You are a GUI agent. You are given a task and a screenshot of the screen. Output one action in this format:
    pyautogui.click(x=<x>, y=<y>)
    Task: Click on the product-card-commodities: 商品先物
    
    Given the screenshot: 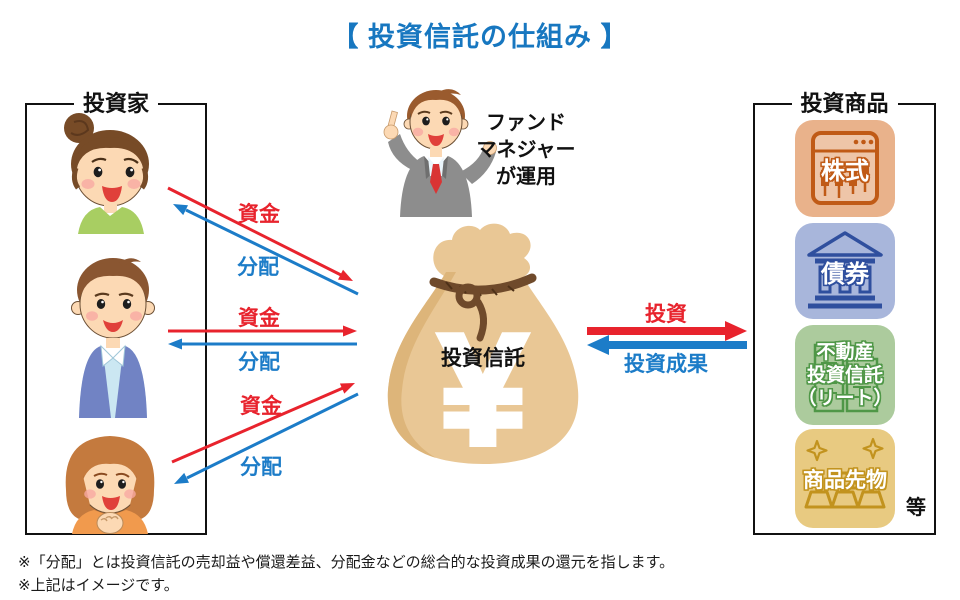 What is the action you would take?
    pyautogui.click(x=845, y=478)
    